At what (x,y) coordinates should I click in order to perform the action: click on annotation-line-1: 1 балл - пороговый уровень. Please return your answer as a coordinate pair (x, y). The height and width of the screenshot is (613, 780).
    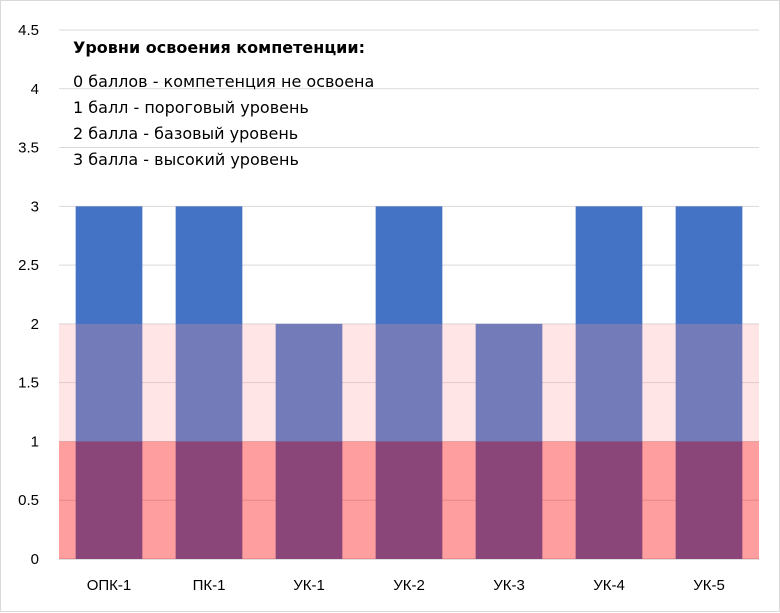
    Looking at the image, I should click on (191, 107).